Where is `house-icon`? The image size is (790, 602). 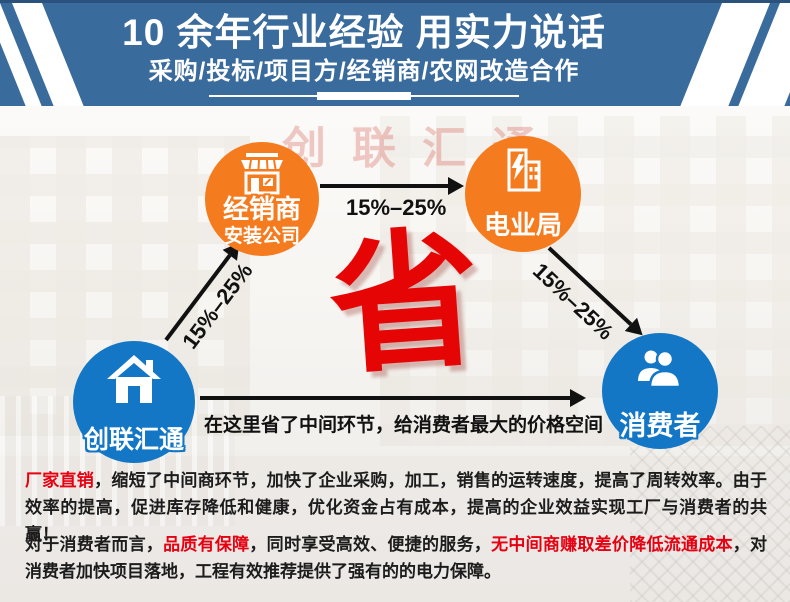
house-icon is located at coordinates (134, 379).